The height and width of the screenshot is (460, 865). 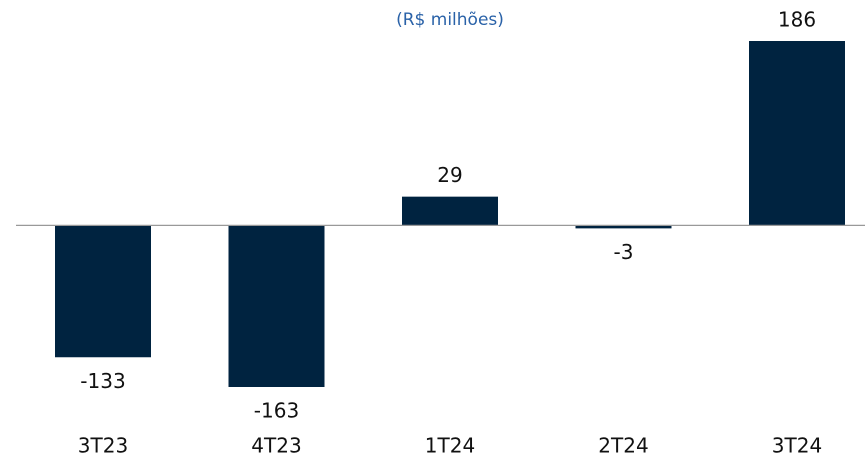 What do you see at coordinates (623, 446) in the screenshot?
I see `x-tick-label: 2T24` at bounding box center [623, 446].